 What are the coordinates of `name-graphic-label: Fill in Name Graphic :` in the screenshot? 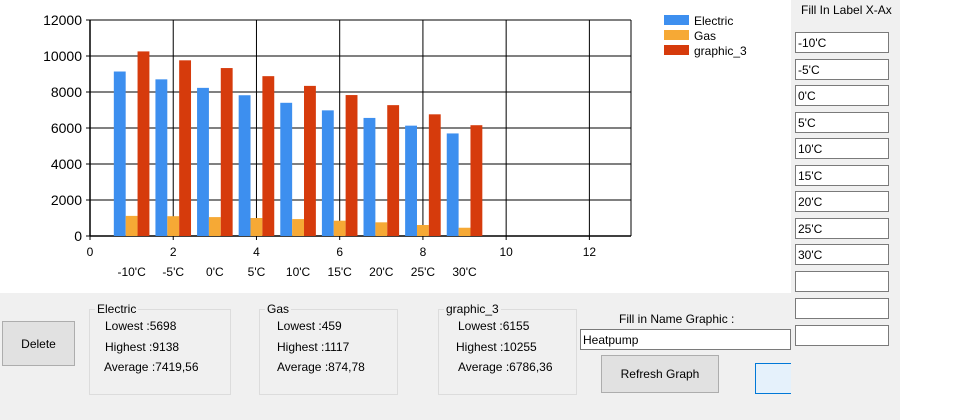 It's located at (677, 319).